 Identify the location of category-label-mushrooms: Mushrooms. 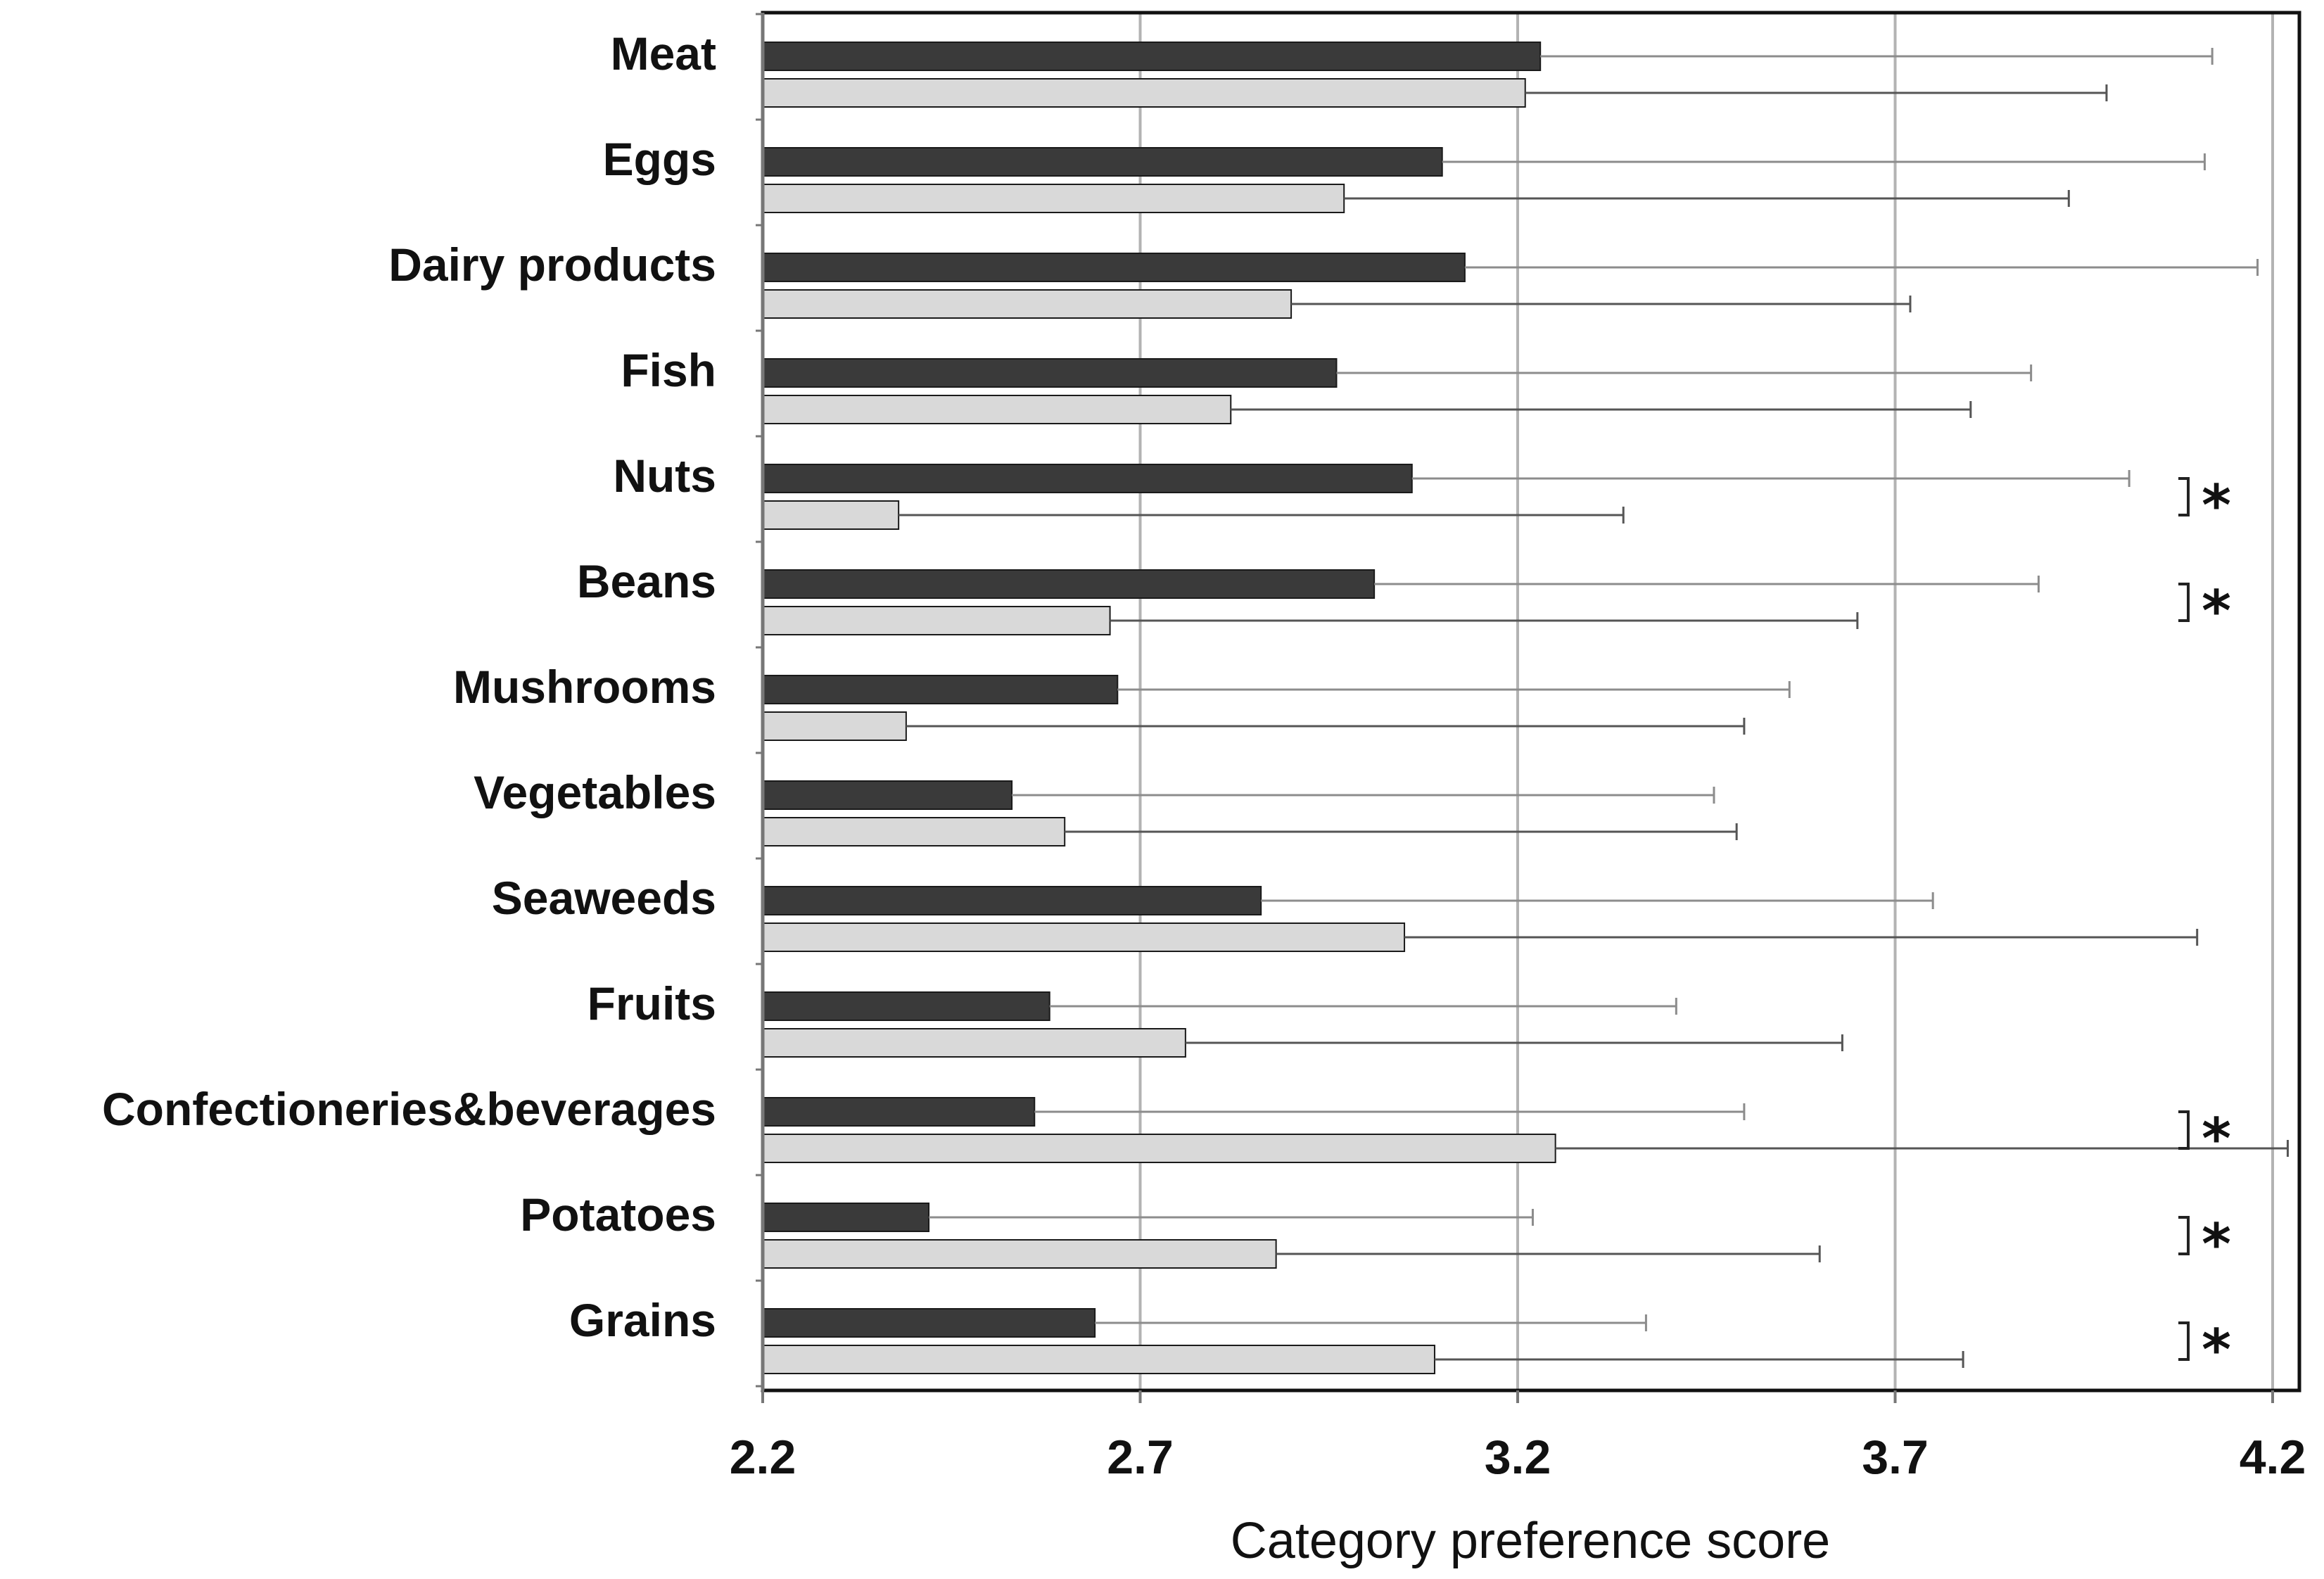
(584, 687).